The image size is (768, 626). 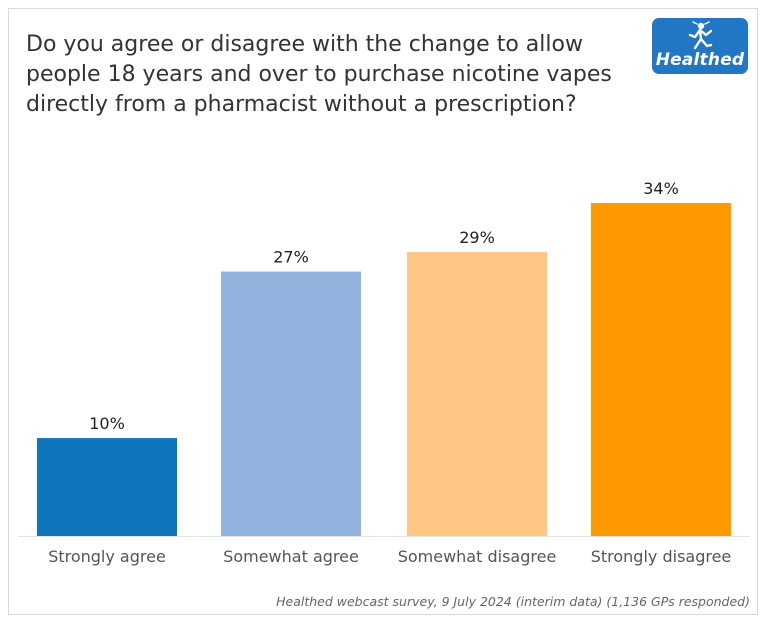 I want to click on data-label: 10%, so click(x=107, y=423).